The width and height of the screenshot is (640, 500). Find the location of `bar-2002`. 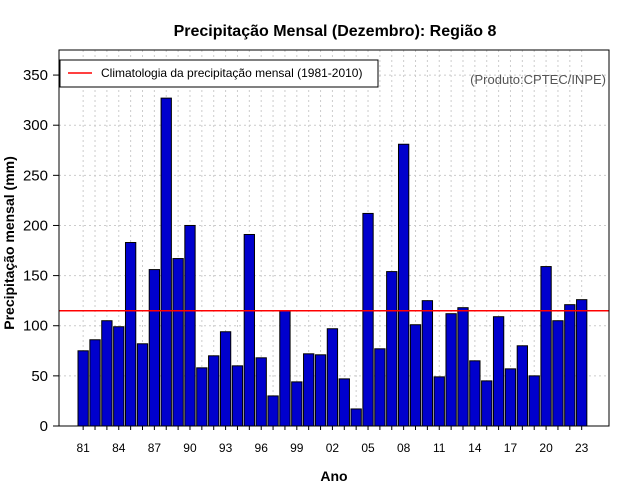

bar-2002 is located at coordinates (332, 377).